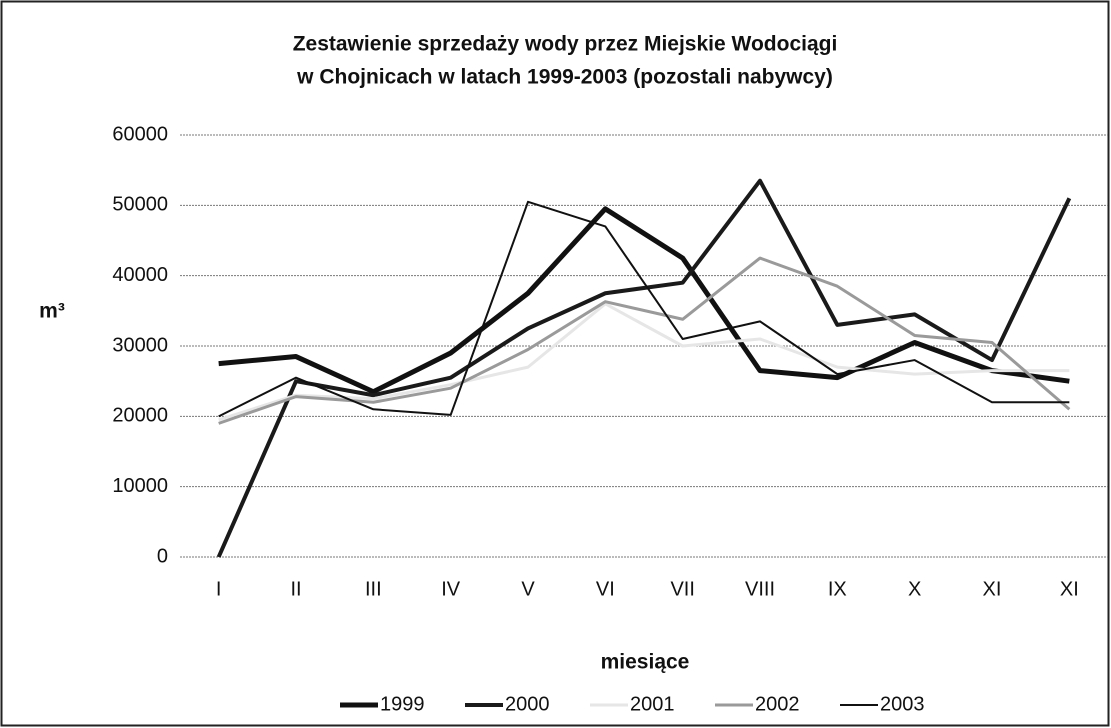 This screenshot has width=1111, height=728. Describe the element at coordinates (140, 134) in the screenshot. I see `y-tick-label: 60000` at that location.